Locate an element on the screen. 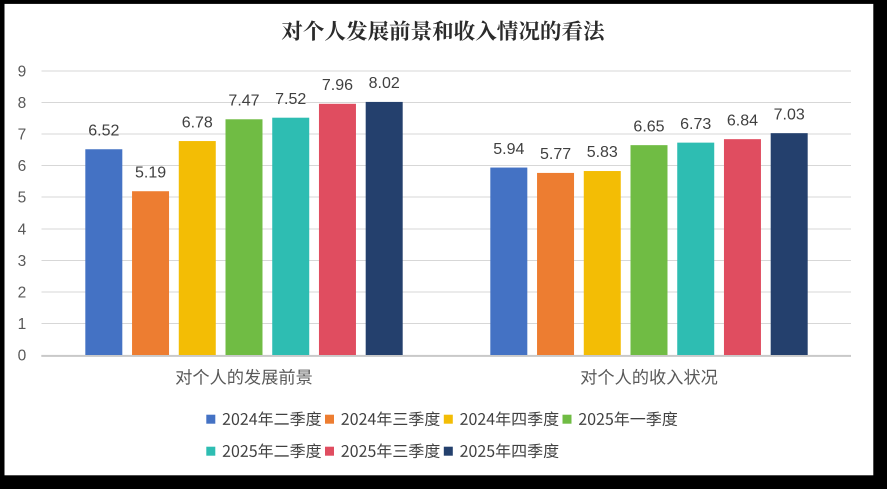  svg-text: 5.19 is located at coordinates (150, 172).